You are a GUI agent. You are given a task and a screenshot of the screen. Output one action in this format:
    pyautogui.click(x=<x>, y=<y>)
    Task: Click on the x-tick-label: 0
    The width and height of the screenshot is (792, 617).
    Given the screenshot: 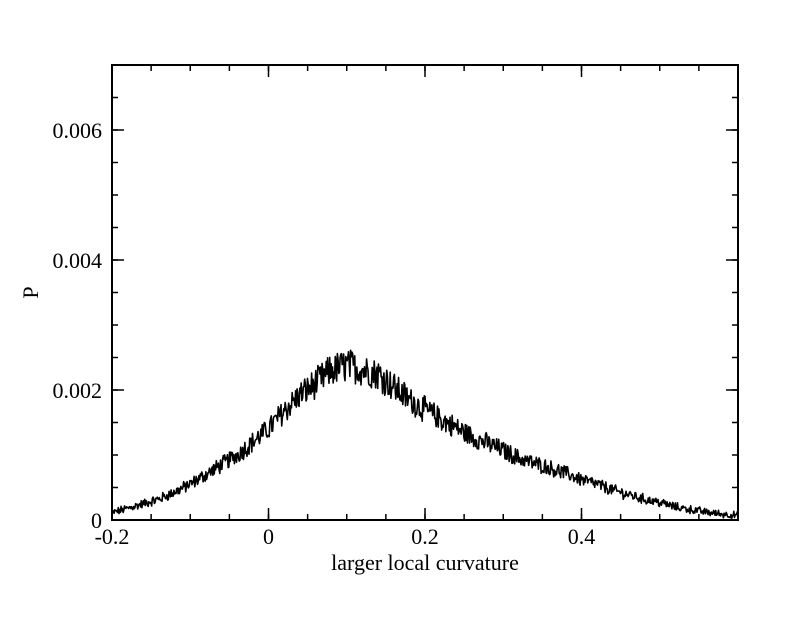 What is the action you would take?
    pyautogui.click(x=268, y=536)
    